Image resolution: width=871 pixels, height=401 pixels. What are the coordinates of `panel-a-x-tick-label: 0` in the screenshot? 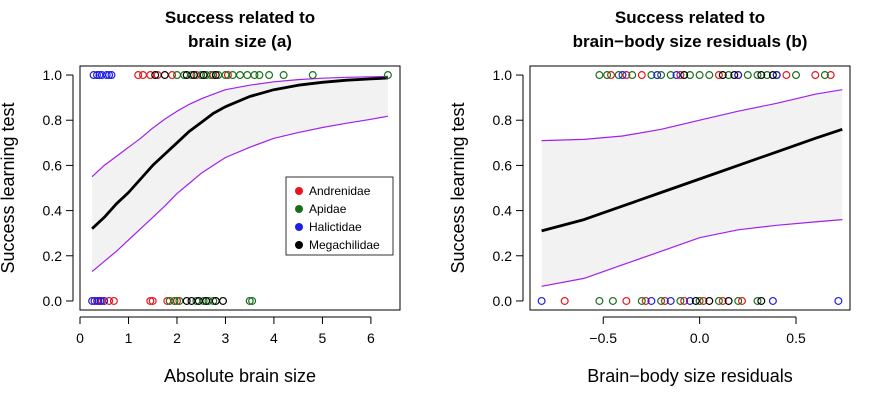 It's located at (80, 338).